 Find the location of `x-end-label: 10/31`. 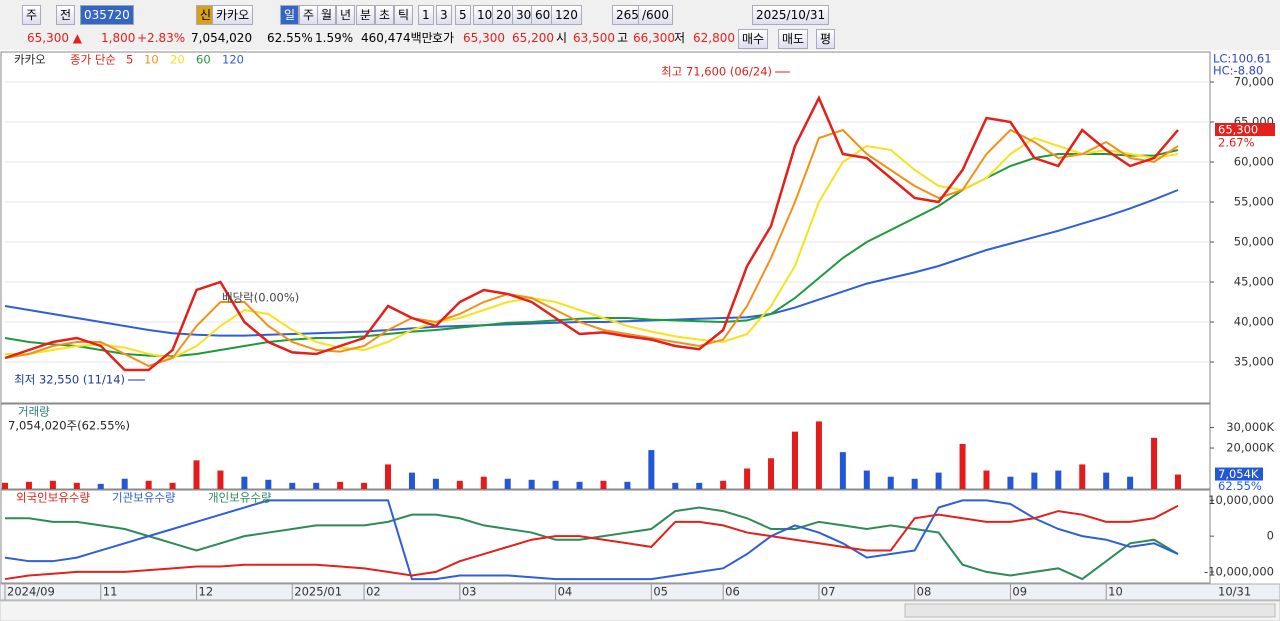

x-end-label: 10/31 is located at coordinates (1234, 592).